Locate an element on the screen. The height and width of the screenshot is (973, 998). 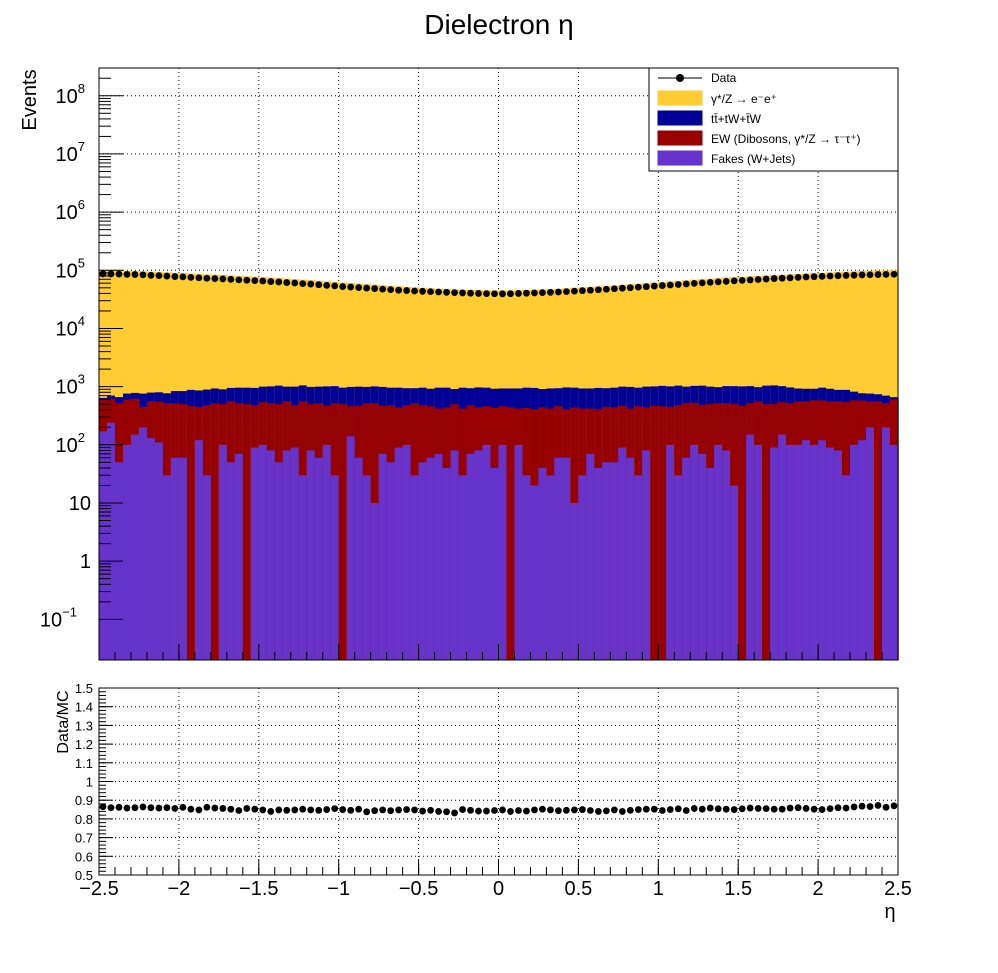
legend-item-ew: EW (Dibosons, γ*/Z → τ⁻τ⁺) is located at coordinates (759, 138).